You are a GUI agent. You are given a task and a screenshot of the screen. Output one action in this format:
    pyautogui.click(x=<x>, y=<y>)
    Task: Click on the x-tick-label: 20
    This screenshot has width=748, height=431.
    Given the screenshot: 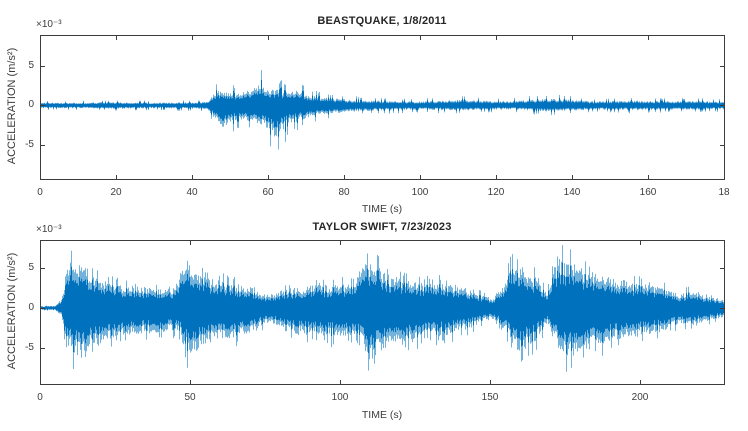 What is the action you would take?
    pyautogui.click(x=116, y=192)
    